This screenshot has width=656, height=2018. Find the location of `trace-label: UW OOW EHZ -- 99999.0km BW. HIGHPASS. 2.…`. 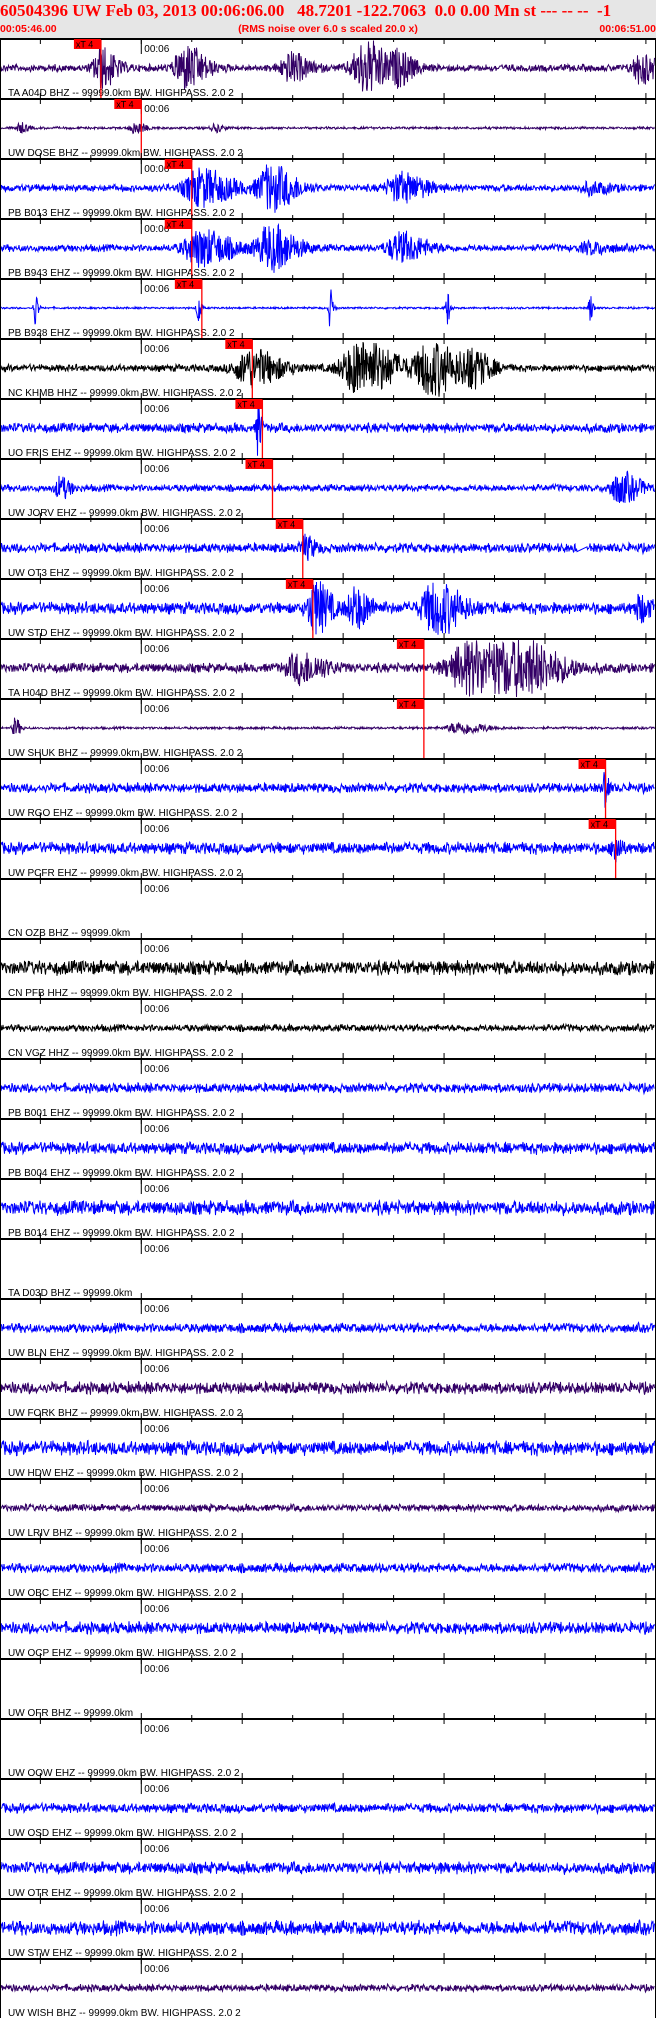

trace-label: UW OOW EHZ -- 99999.0km BW. HIGHPASS. 2.… is located at coordinates (124, 1773).